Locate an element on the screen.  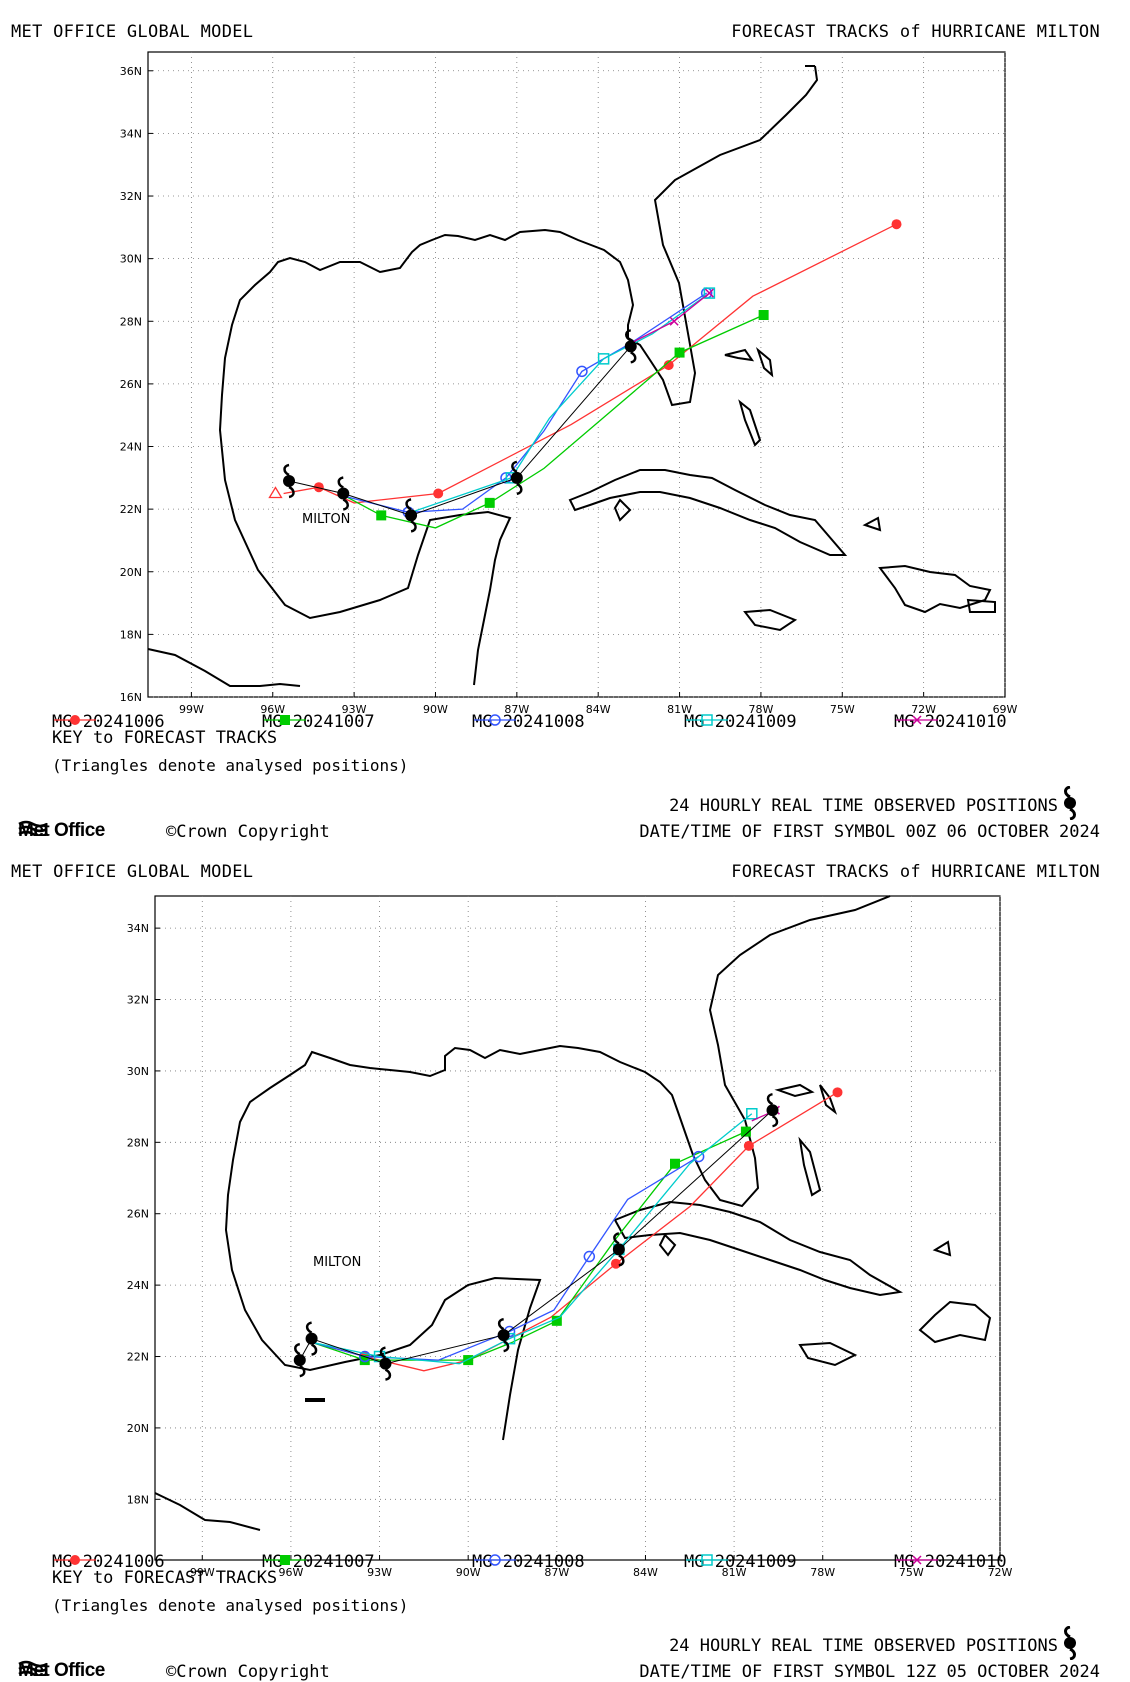
legend-label: MG 20241006 is located at coordinates (108, 1562).